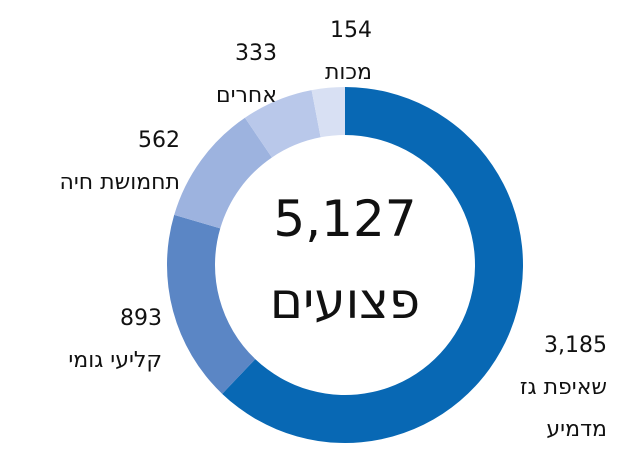 Image resolution: width=628 pixels, height=458 pixels. Describe the element at coordinates (159, 140) in the screenshot. I see `value-label: 562` at that location.